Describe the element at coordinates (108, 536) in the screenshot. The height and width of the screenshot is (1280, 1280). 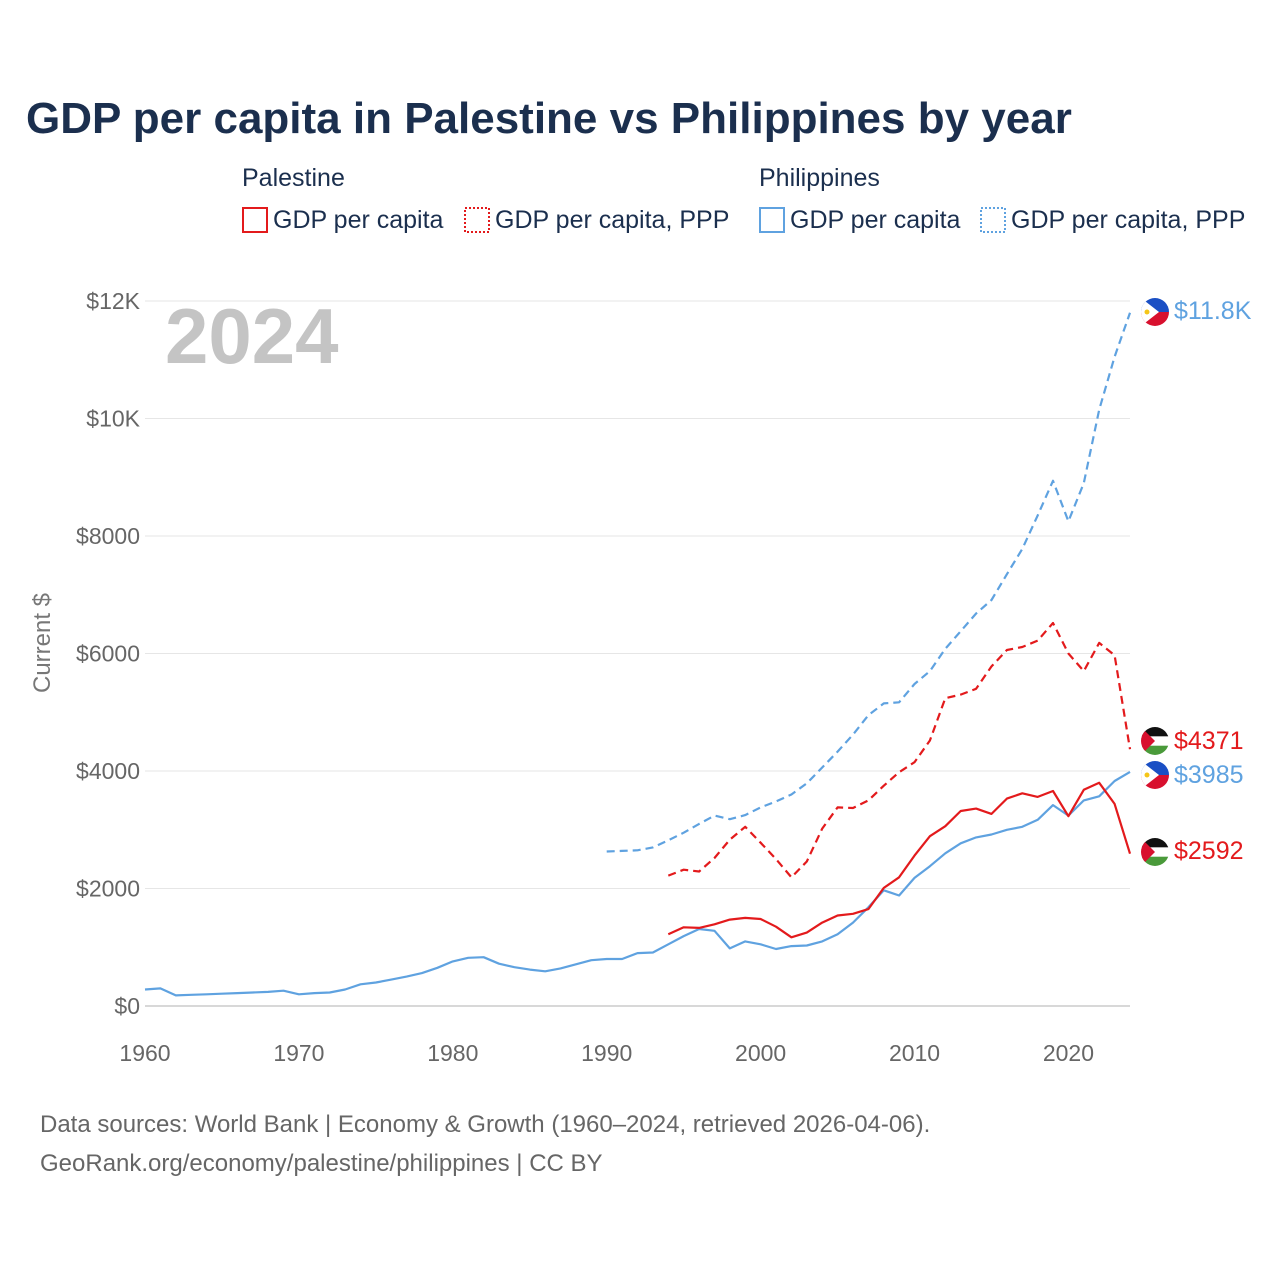
I see `y-tick-label: $8000` at that location.